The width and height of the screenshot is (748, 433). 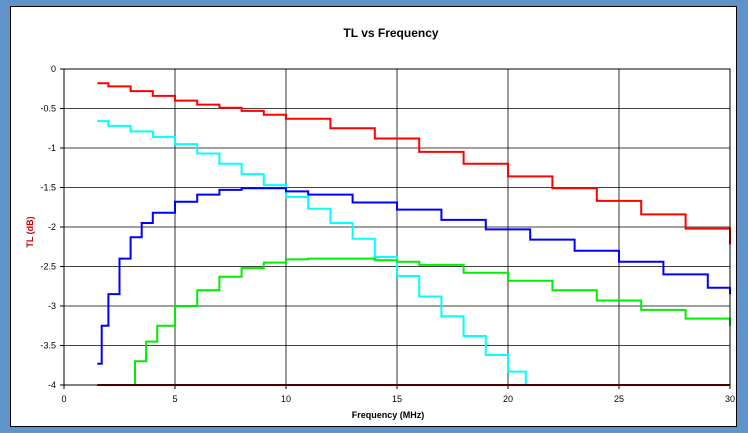 What do you see at coordinates (52, 227) in the screenshot?
I see `y-tick-label: -2` at bounding box center [52, 227].